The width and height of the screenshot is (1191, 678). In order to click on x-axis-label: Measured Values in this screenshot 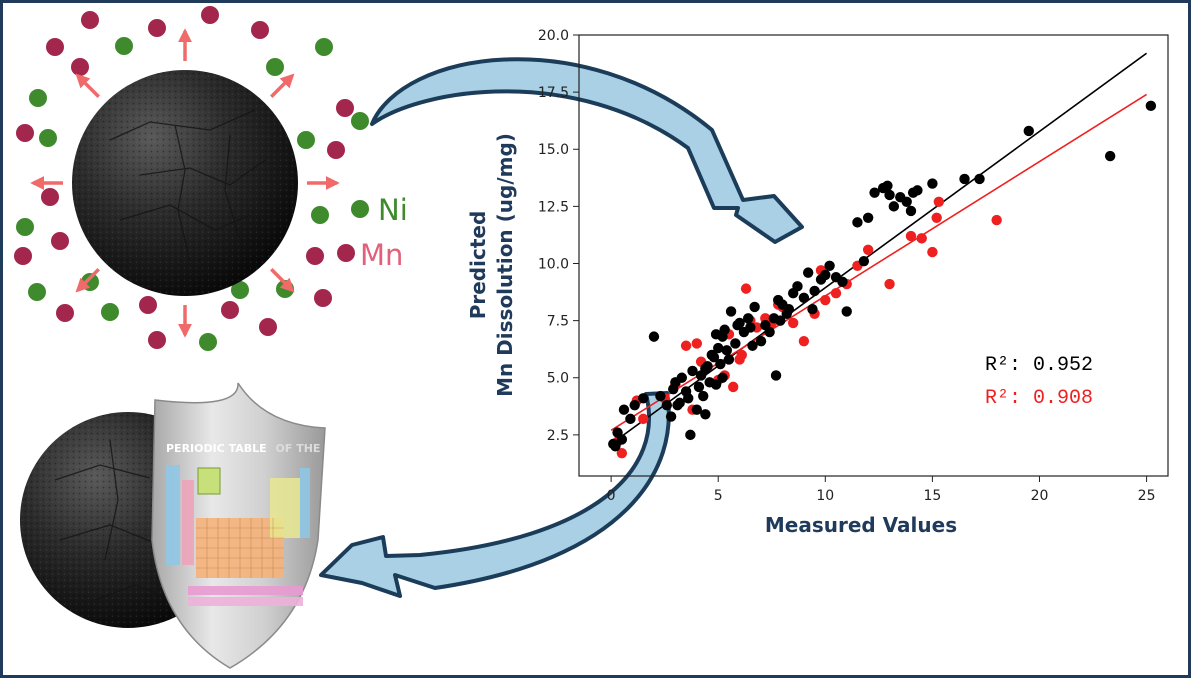, I will do `click(861, 525)`.